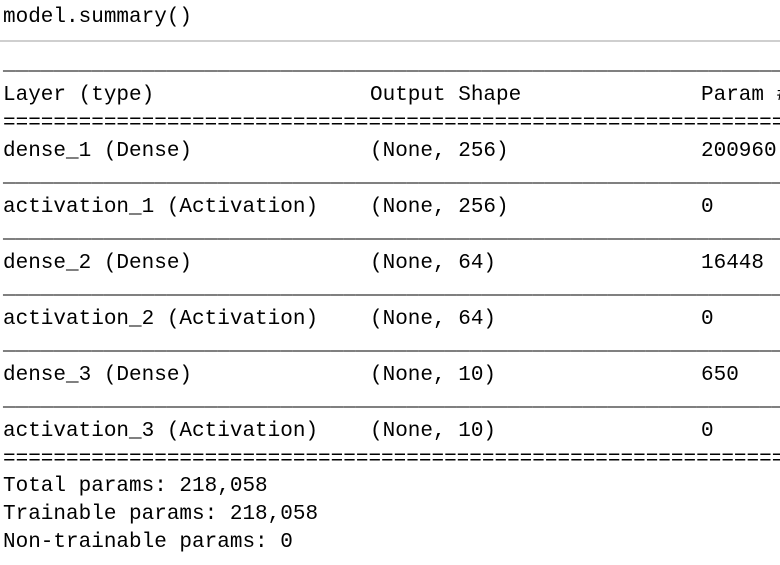 Image resolution: width=780 pixels, height=565 pixels. I want to click on summary-line: Total params: 218,058, so click(135, 486).